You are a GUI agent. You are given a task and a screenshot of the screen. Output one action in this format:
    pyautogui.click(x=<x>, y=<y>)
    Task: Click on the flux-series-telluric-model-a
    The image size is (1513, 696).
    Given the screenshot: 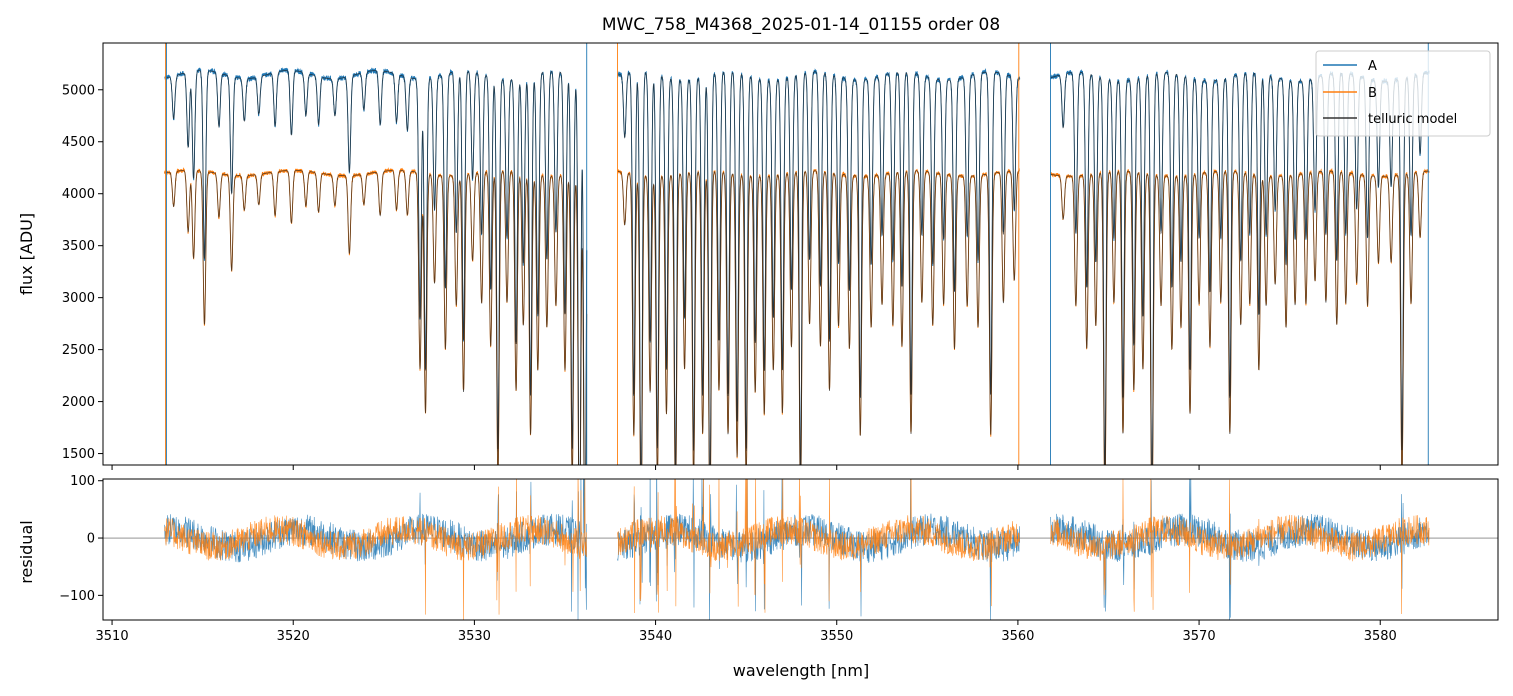 What is the action you would take?
    pyautogui.click(x=1240, y=268)
    